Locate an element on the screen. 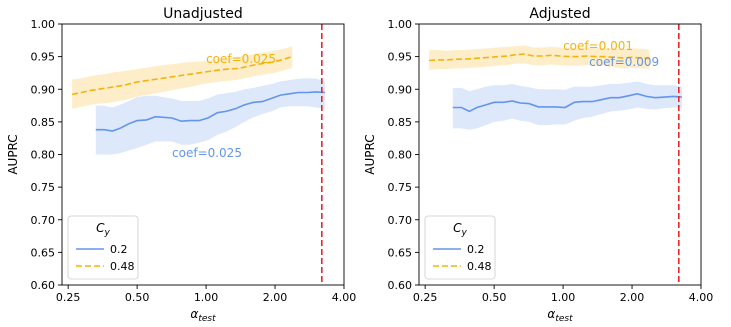 The image size is (731, 327). chart-title: Unadjusted is located at coordinates (203, 14).